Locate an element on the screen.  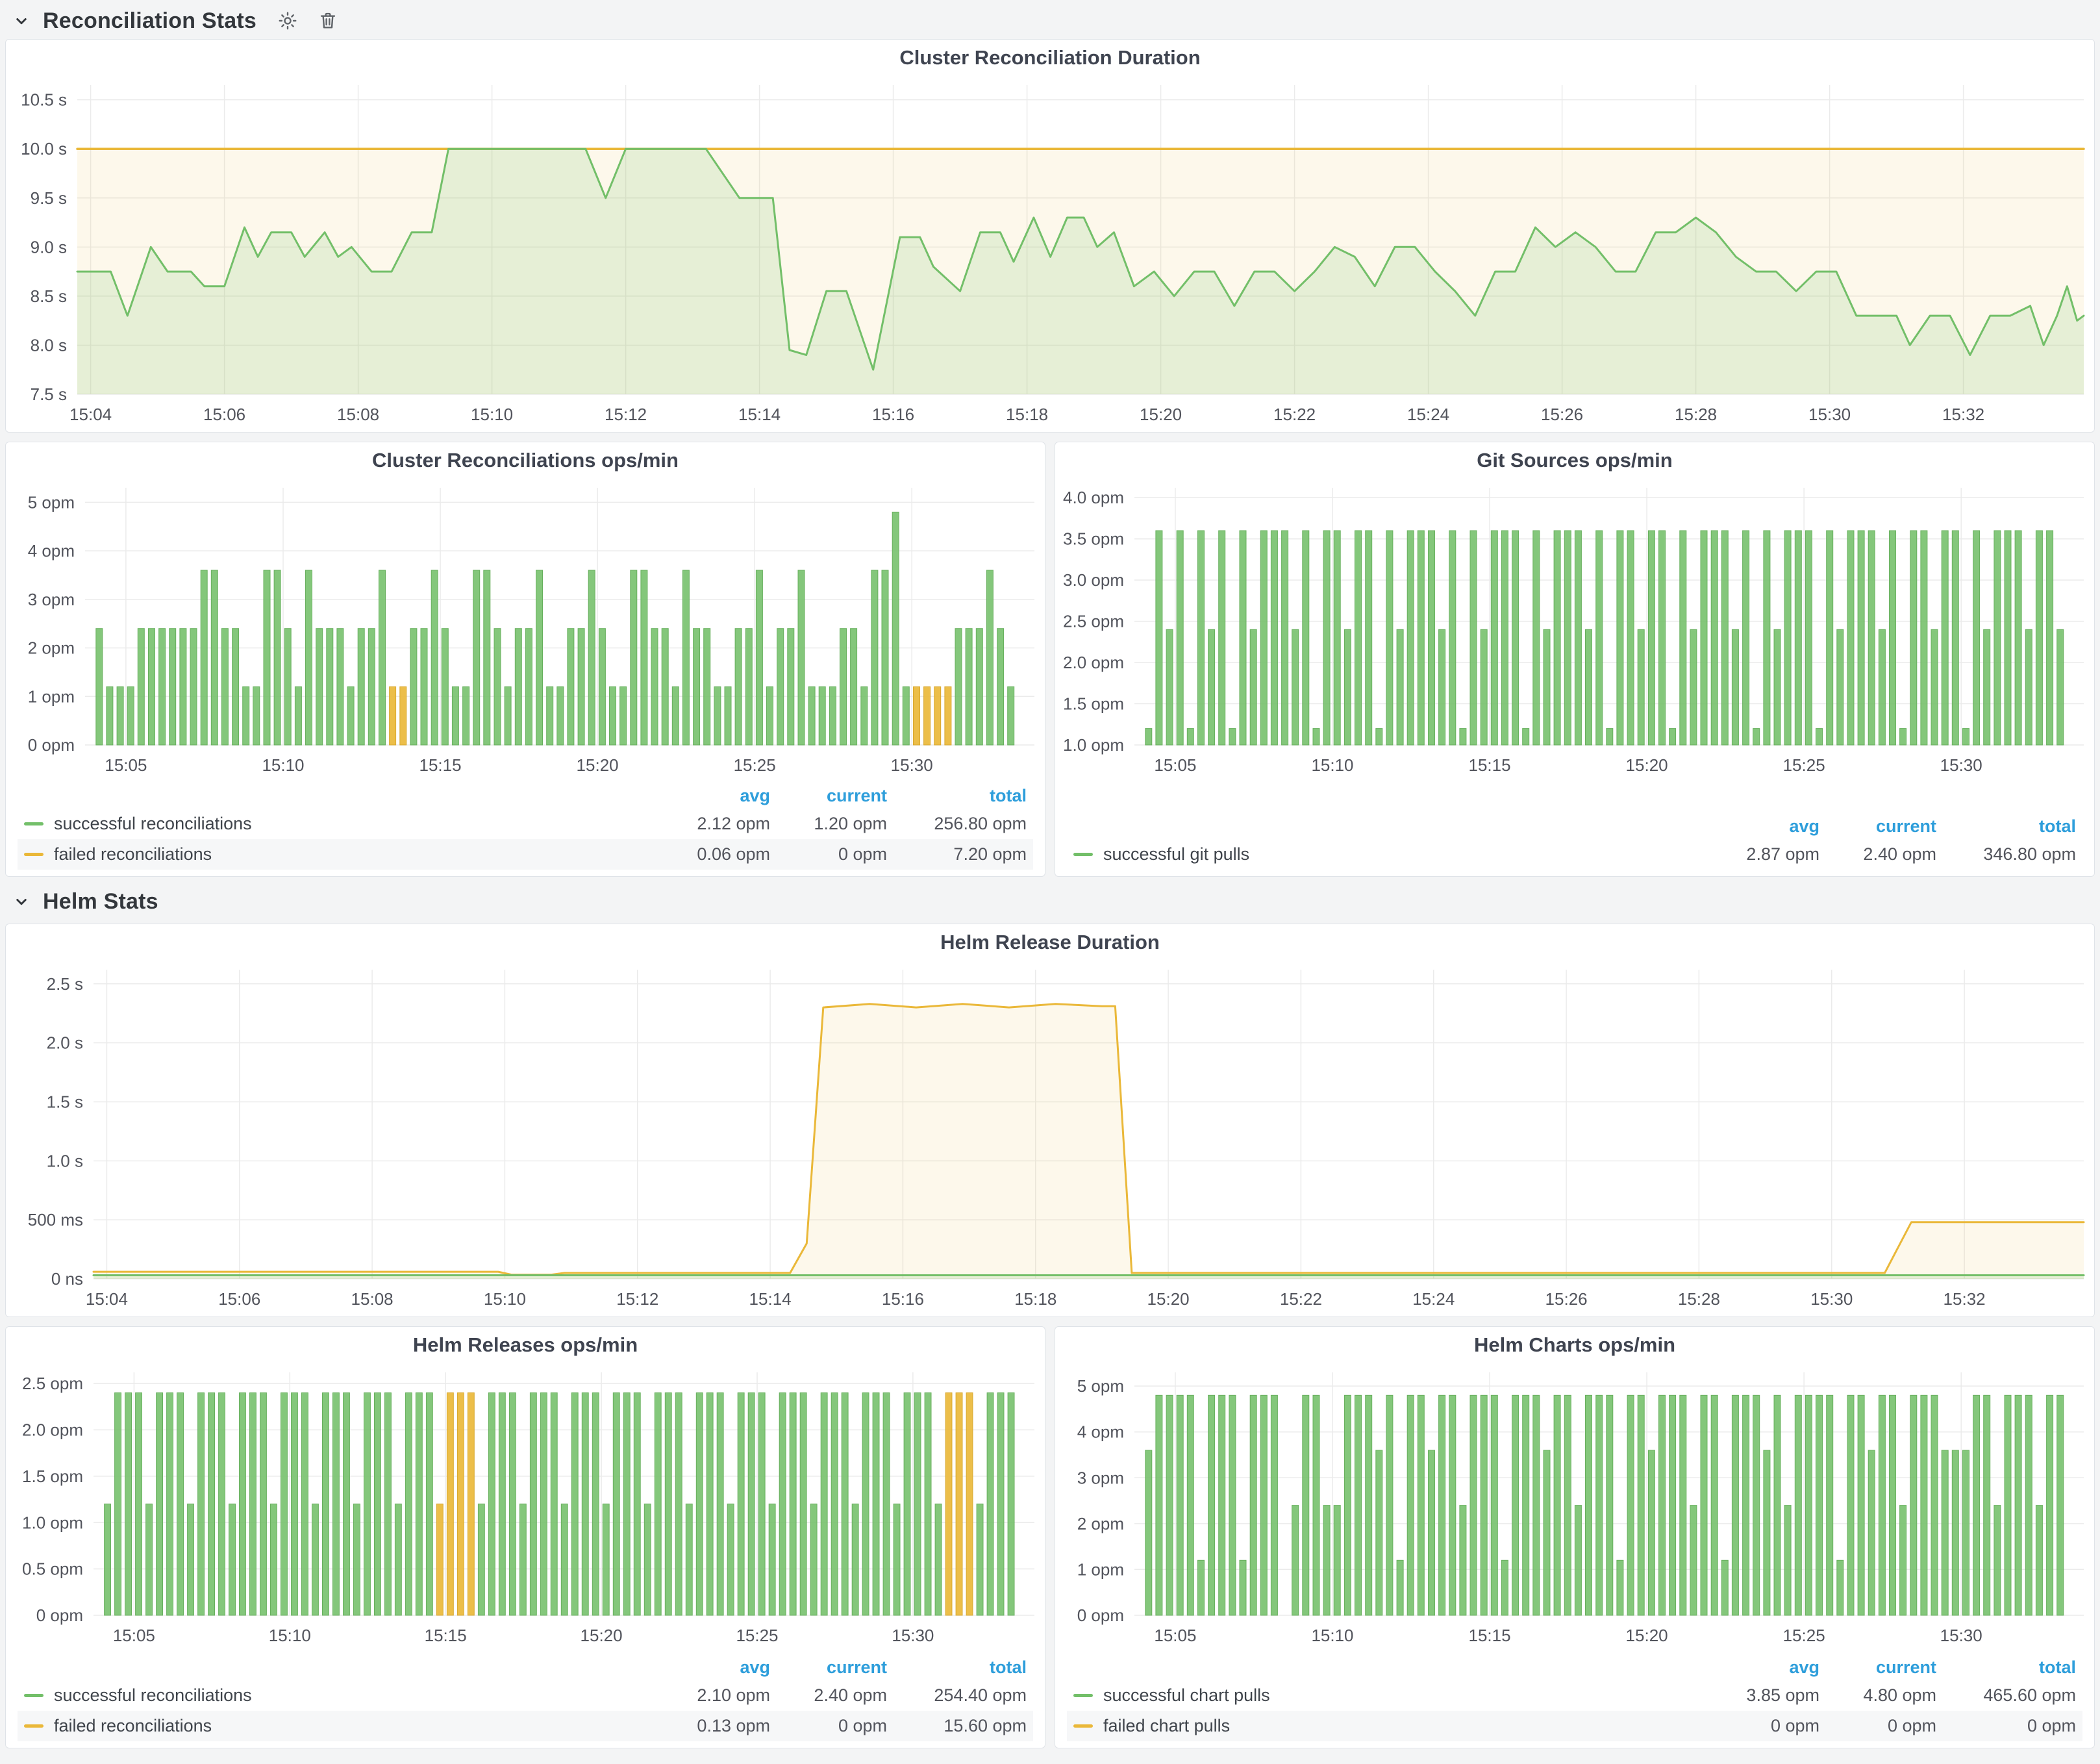
trash-icon is located at coordinates (328, 21).